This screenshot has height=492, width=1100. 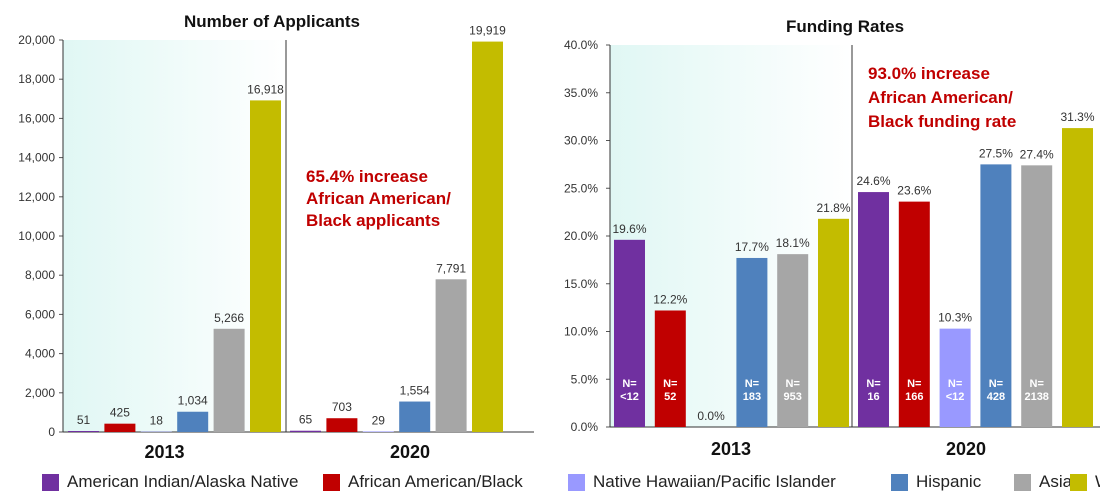 What do you see at coordinates (629, 229) in the screenshot?
I see `data-label: 19.6%` at bounding box center [629, 229].